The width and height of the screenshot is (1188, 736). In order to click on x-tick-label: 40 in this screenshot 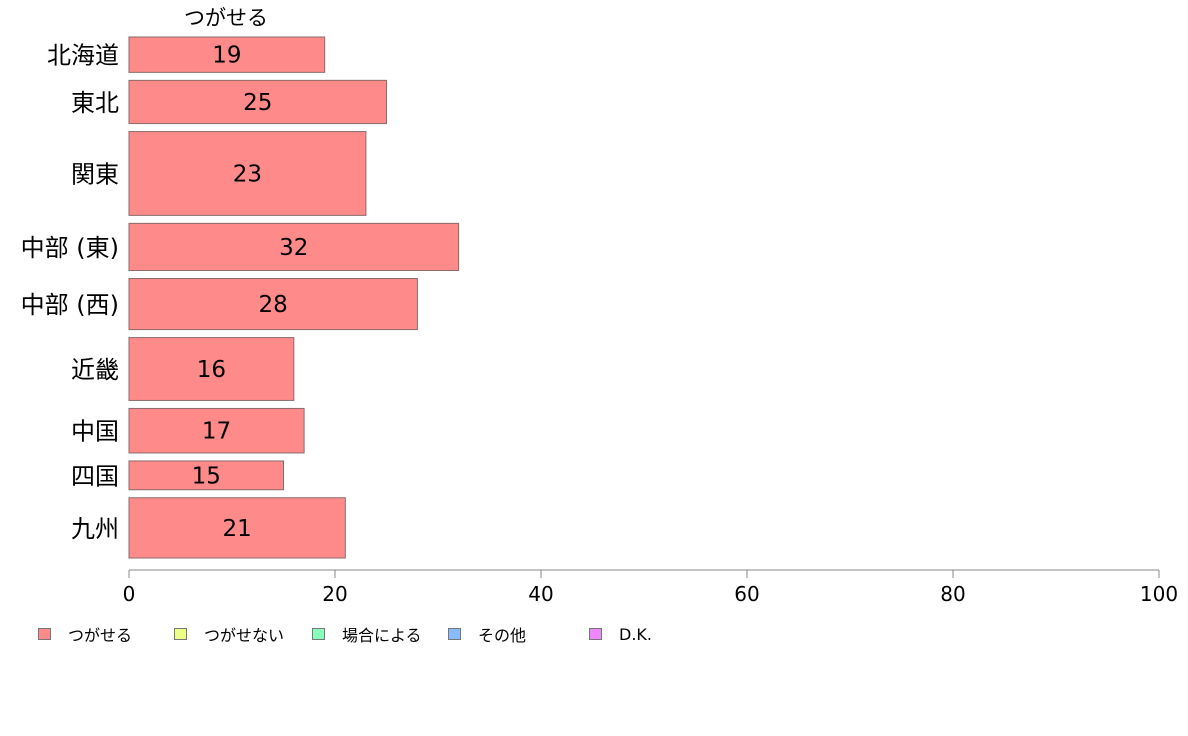, I will do `click(540, 594)`.